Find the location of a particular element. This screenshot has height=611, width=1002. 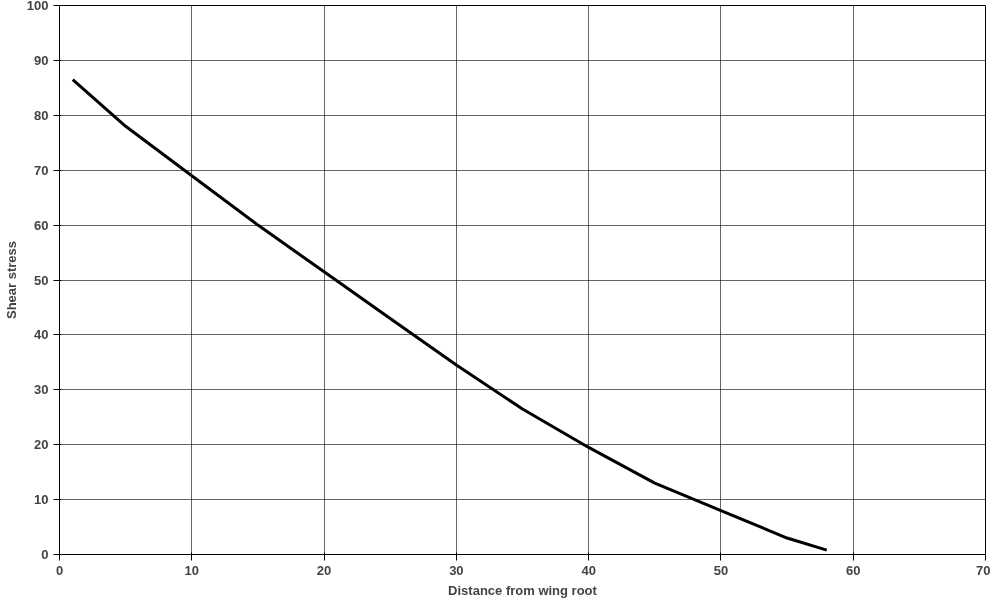

y-tick-label: 20 is located at coordinates (41, 445).